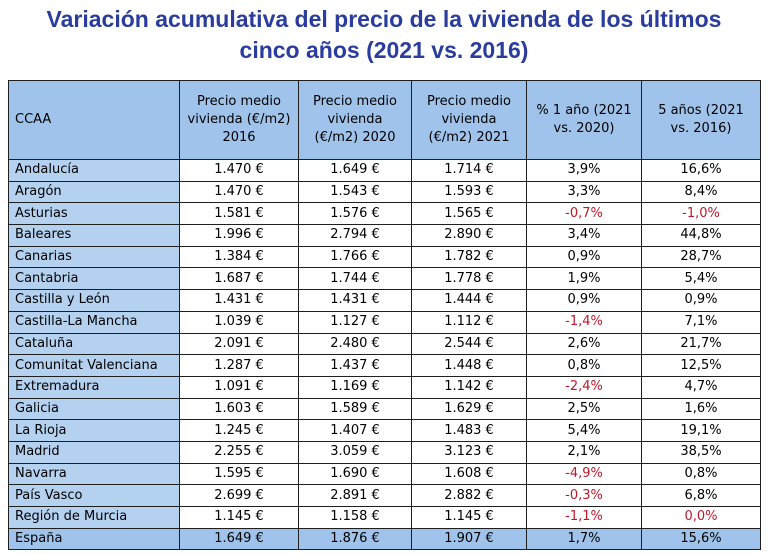 The height and width of the screenshot is (560, 768). What do you see at coordinates (469, 322) in the screenshot?
I see `price-2021-cell: 1.112 €` at bounding box center [469, 322].